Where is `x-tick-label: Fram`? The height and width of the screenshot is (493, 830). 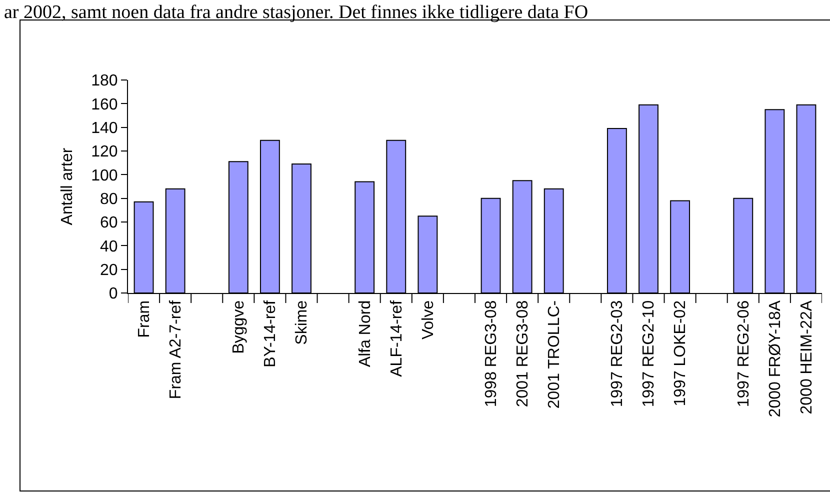
x-tick-label: Fram is located at coordinates (144, 319).